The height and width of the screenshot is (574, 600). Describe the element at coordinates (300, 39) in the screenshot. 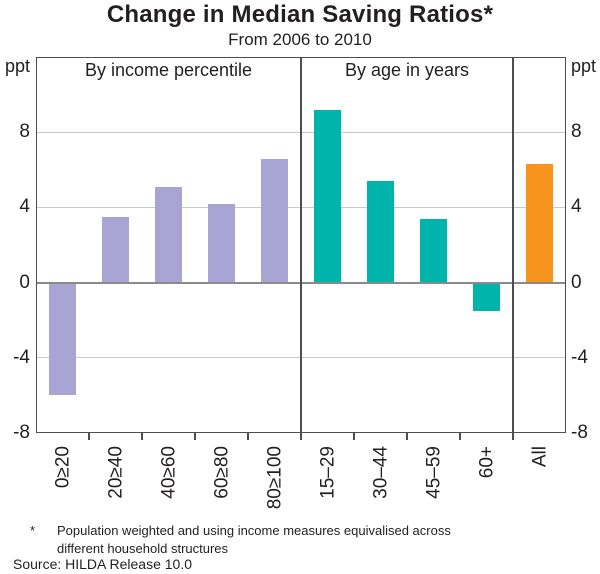

I see `chart-subtitle: From 2006 to 2010` at that location.